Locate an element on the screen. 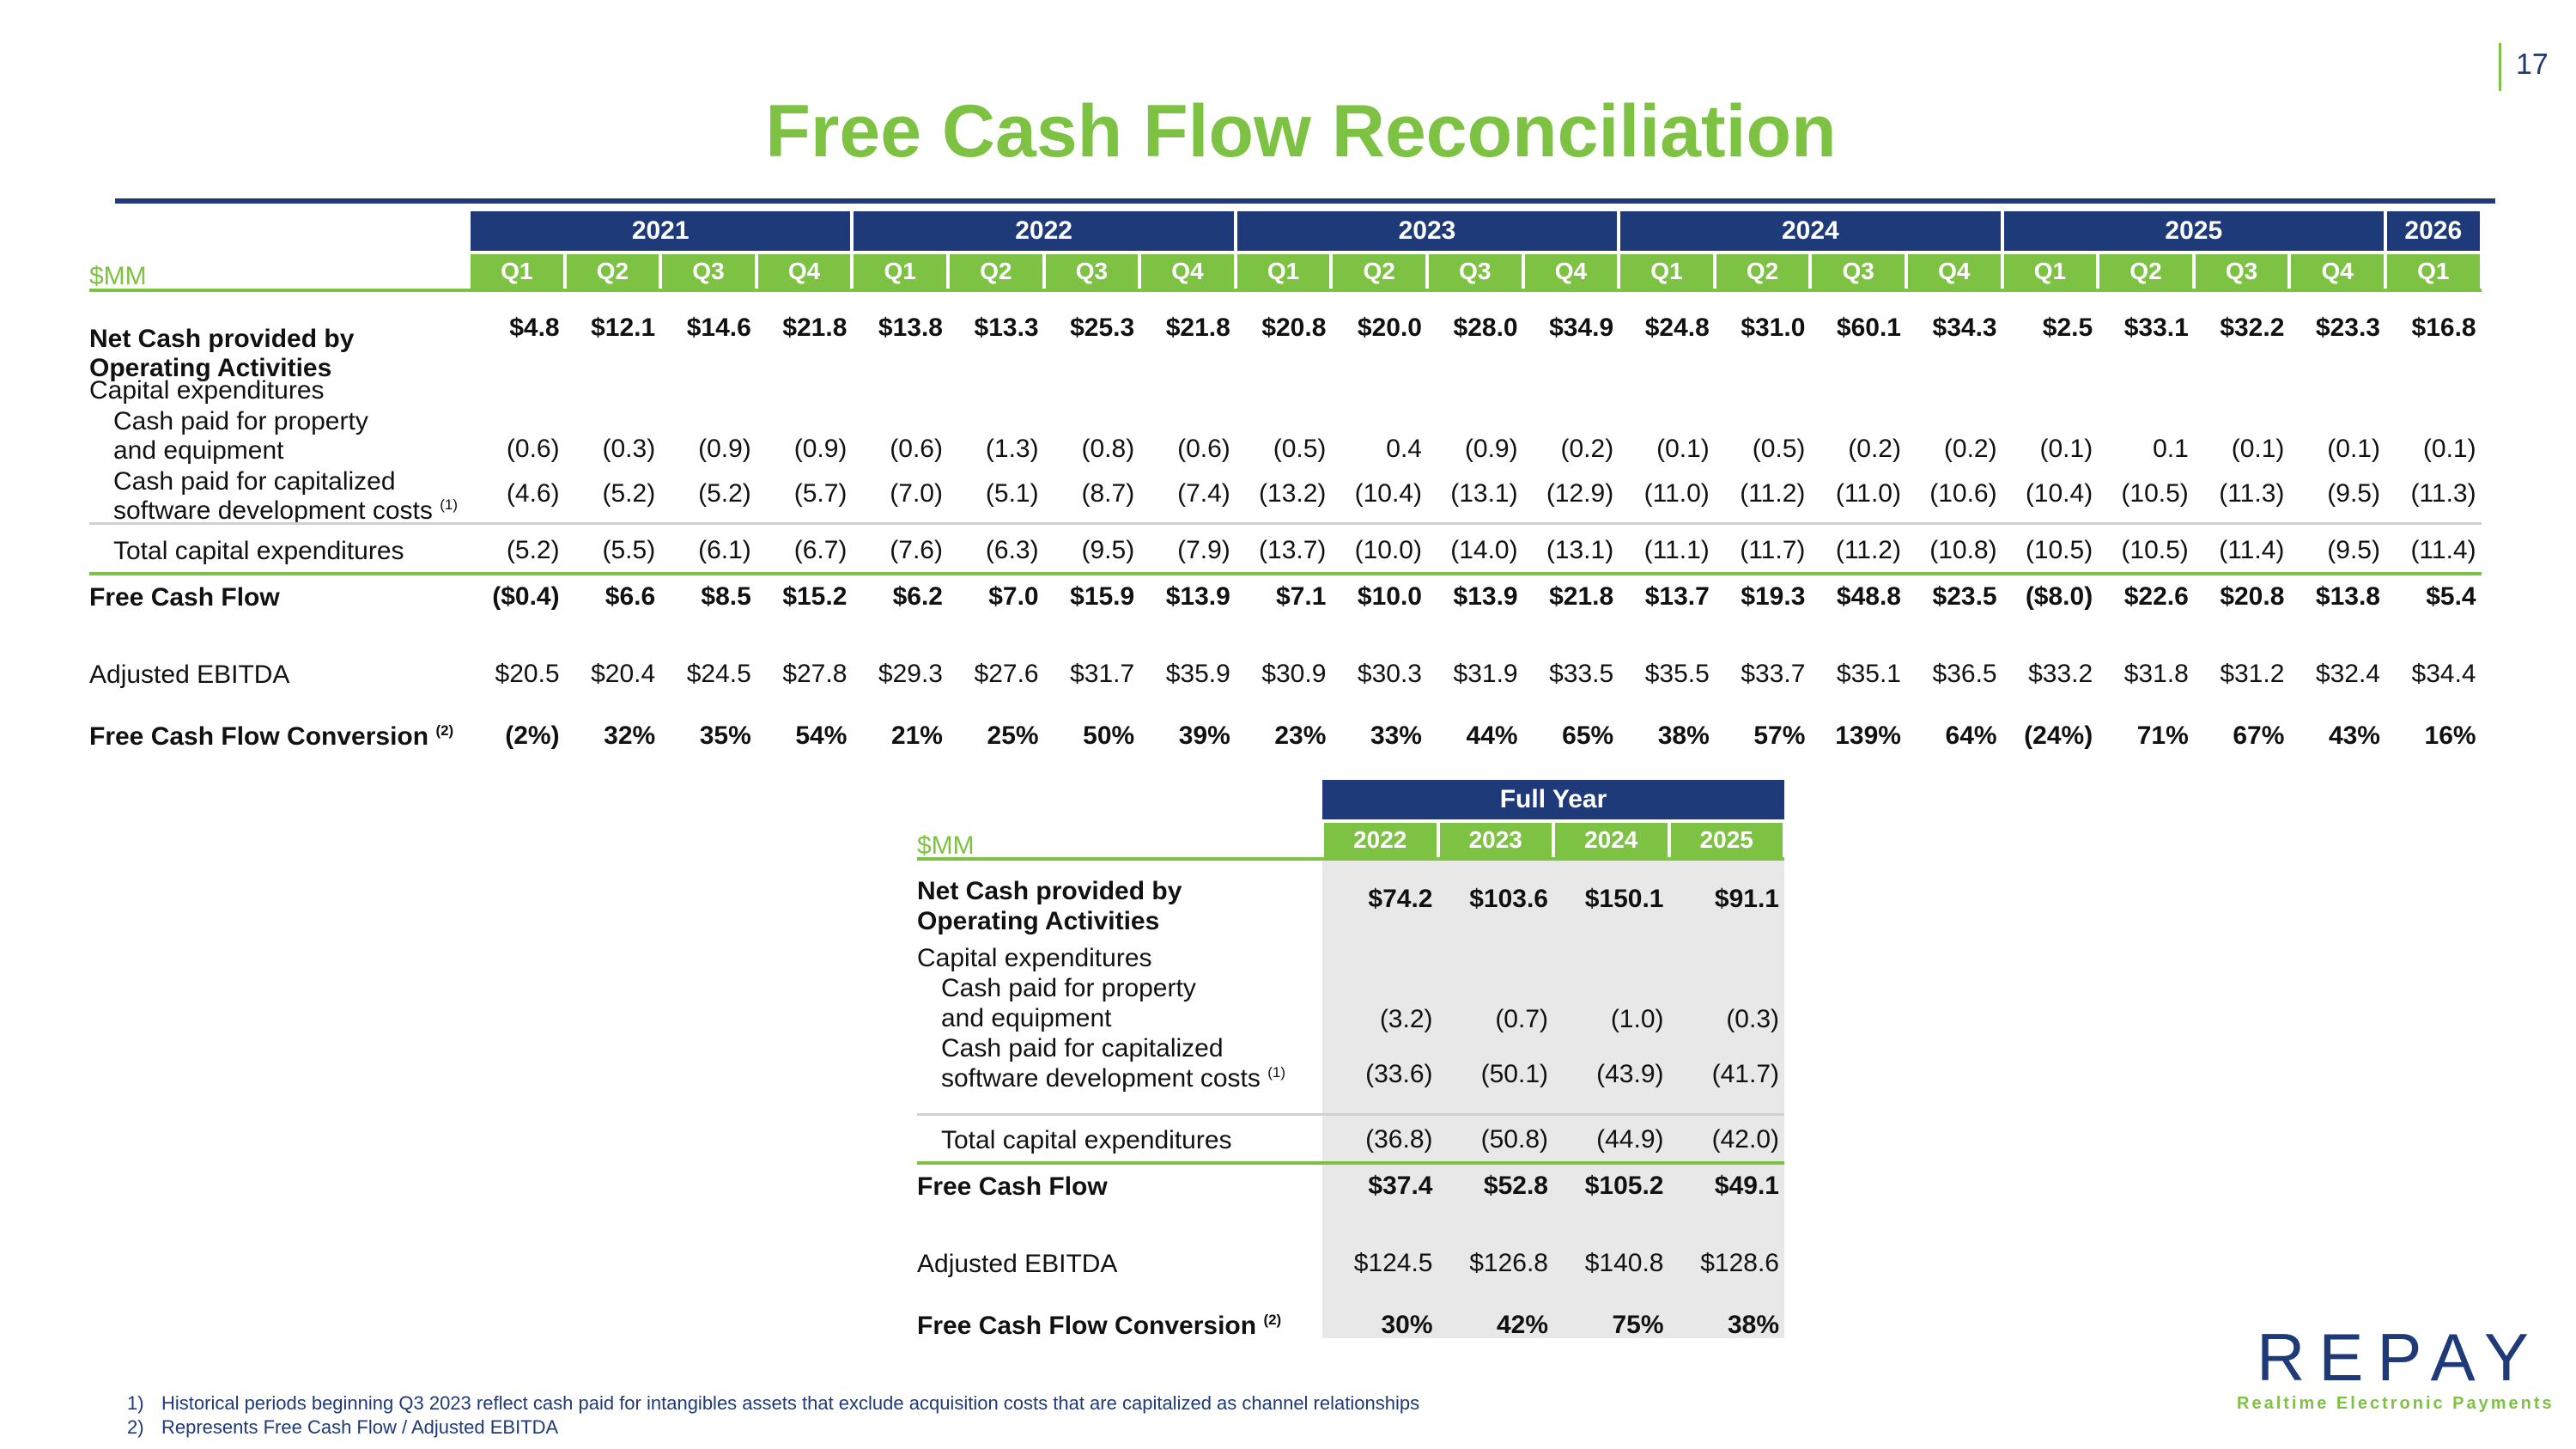 The image size is (2576, 1449). cell-total-capex: (10.0) is located at coordinates (1388, 550).